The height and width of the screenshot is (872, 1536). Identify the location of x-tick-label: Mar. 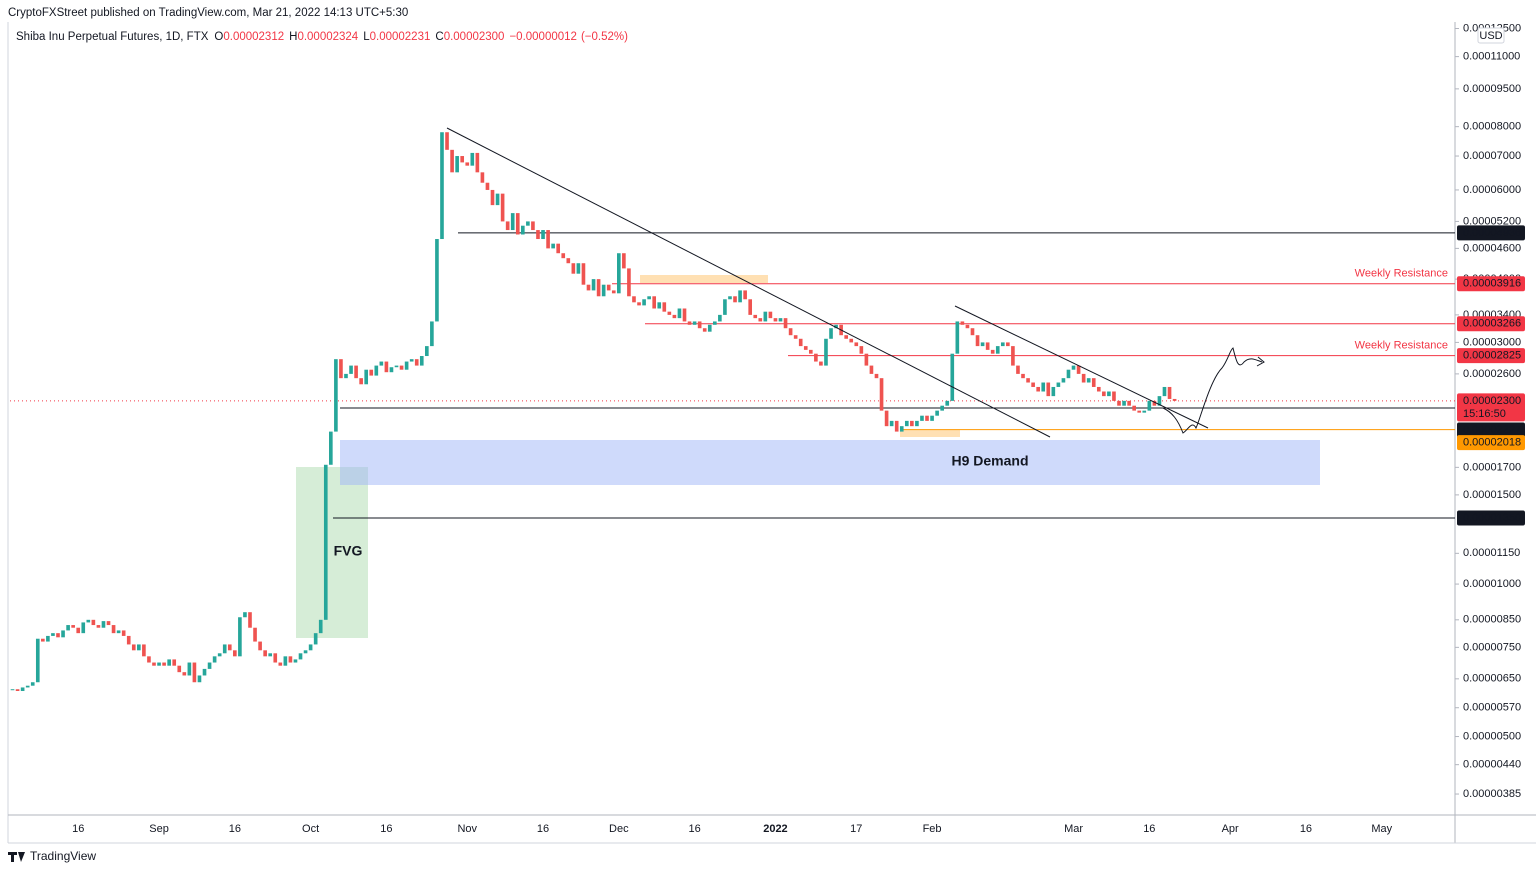
(1073, 829).